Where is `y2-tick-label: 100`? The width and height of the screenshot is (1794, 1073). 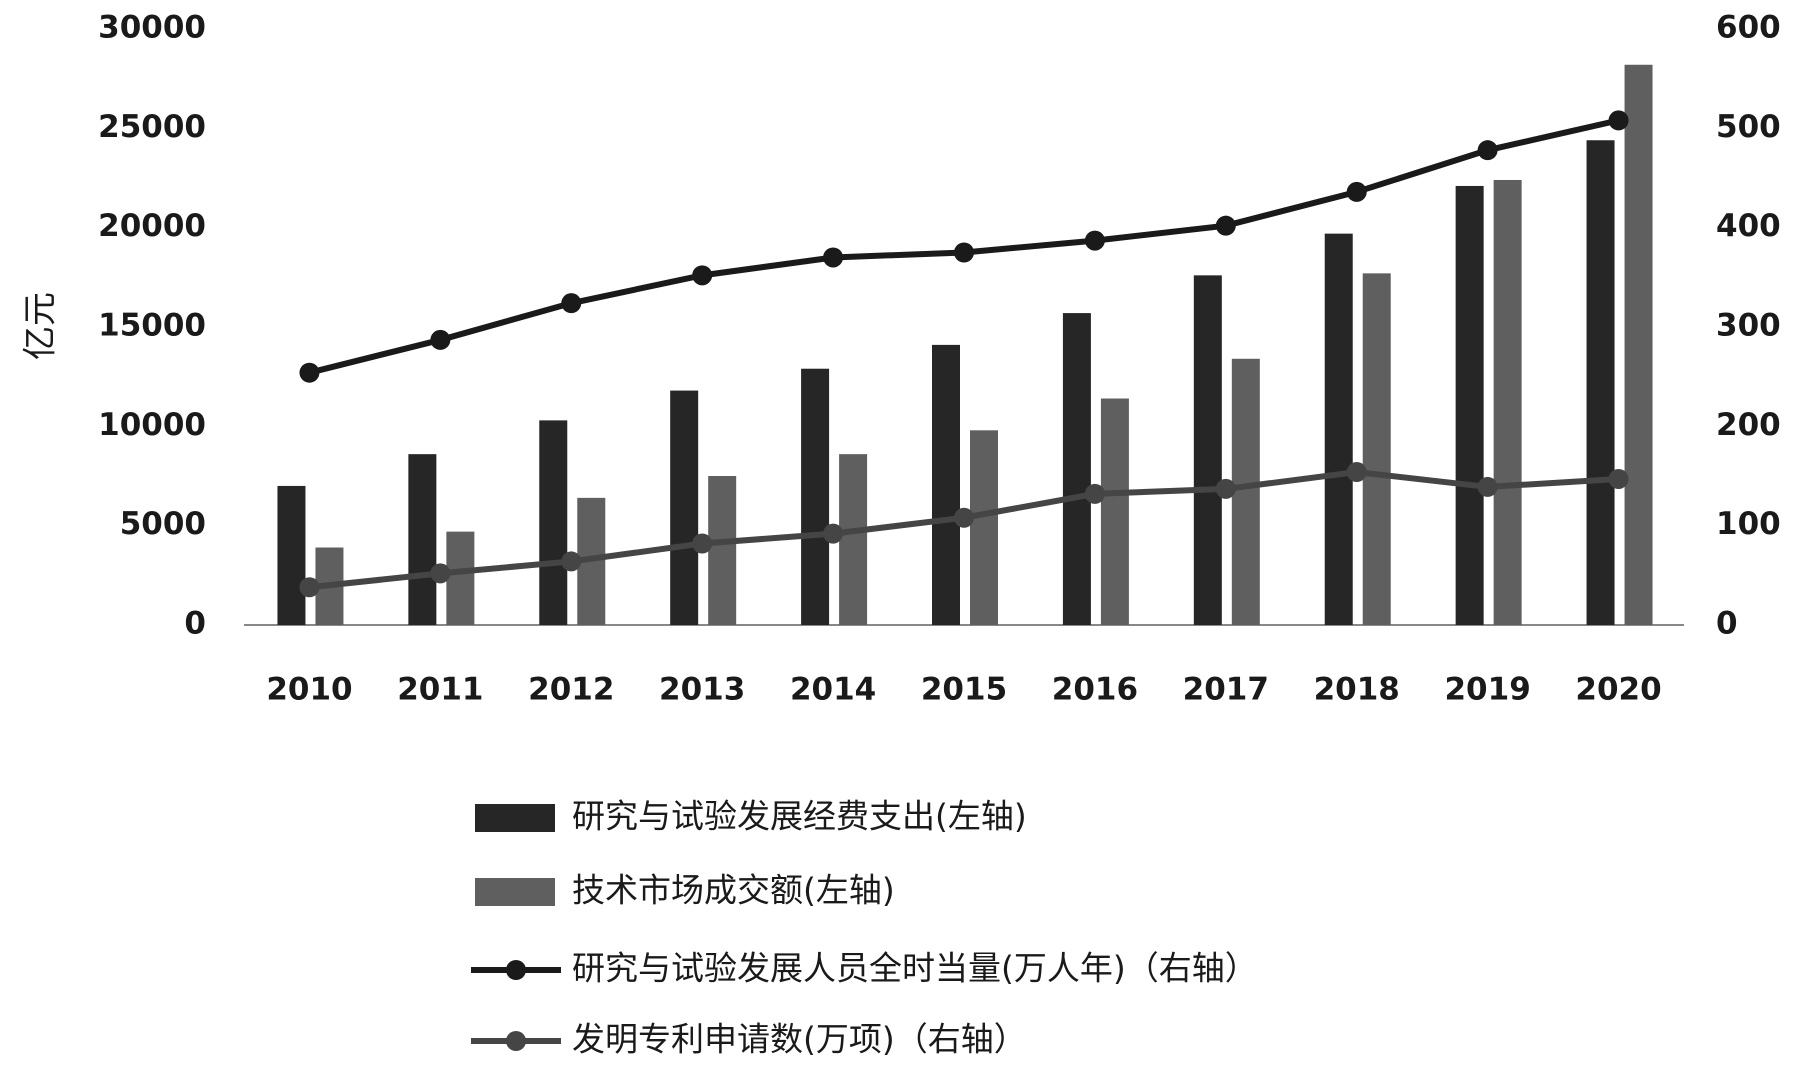
y2-tick-label: 100 is located at coordinates (1748, 524).